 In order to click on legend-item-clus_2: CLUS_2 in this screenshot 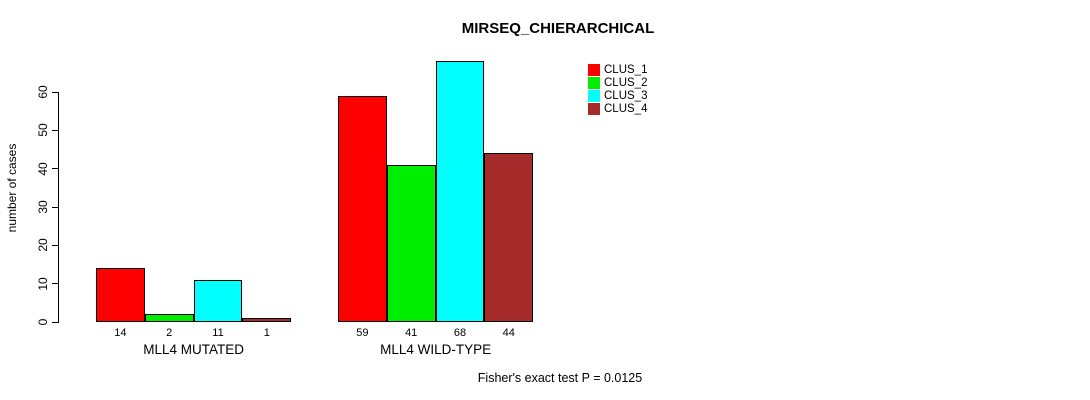, I will do `click(617, 82)`.